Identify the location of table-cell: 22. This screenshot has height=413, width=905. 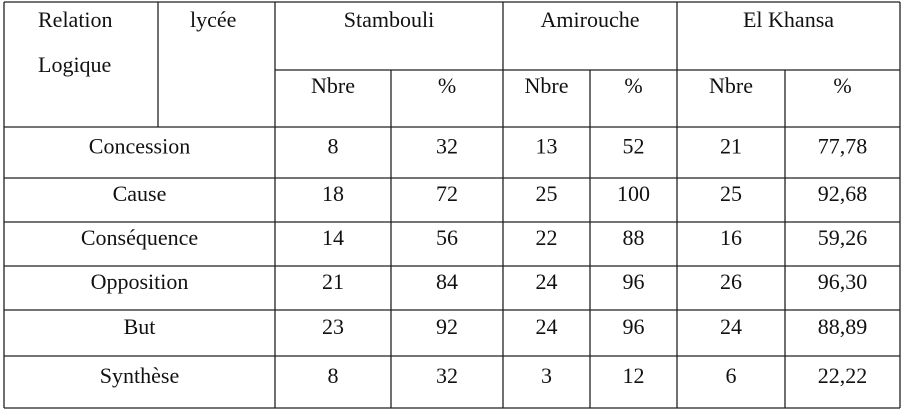
(547, 237).